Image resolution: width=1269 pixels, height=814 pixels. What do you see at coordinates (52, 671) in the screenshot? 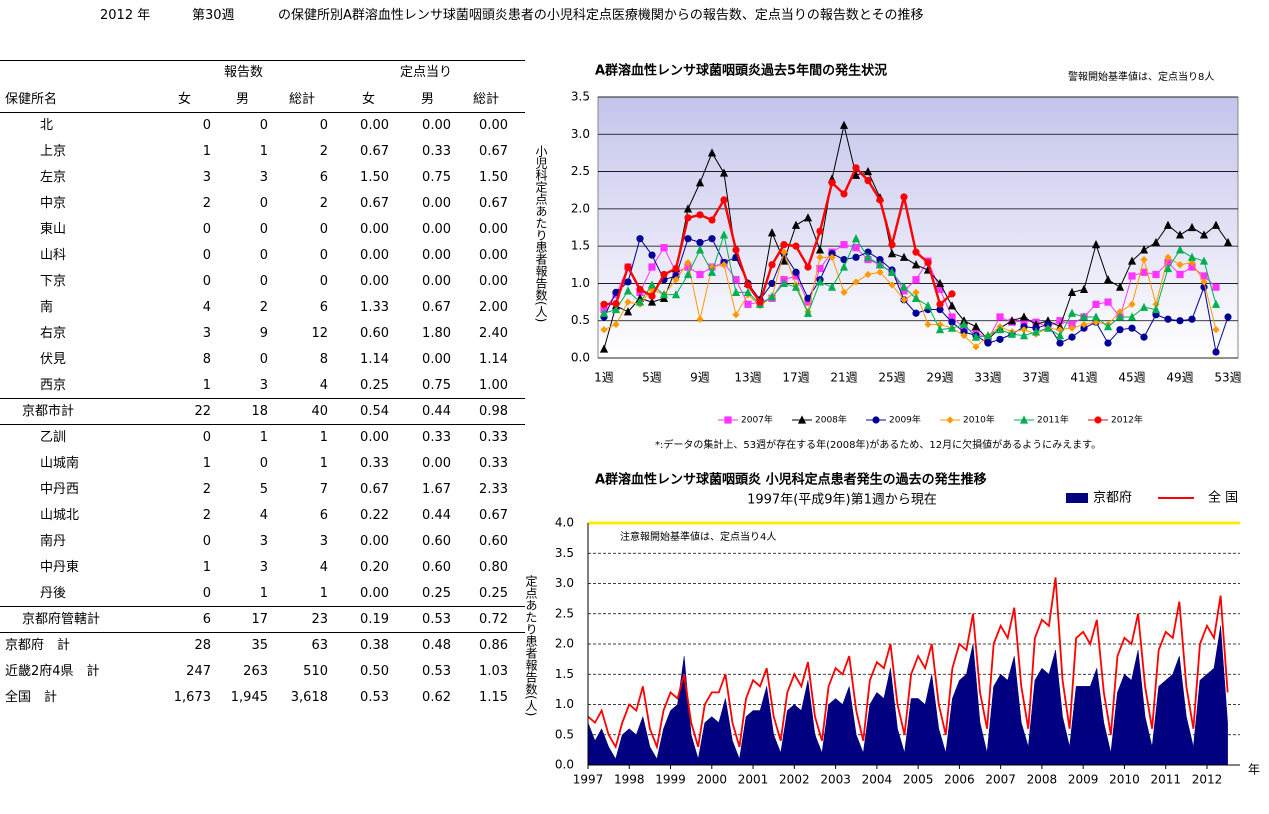
I see `row-name: 近畿2府4県 計` at bounding box center [52, 671].